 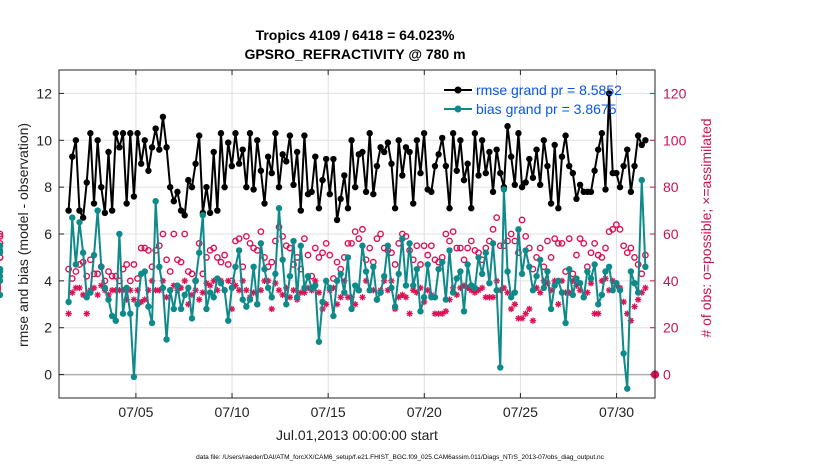 I want to click on x-tick-label: 07/05, so click(x=135, y=412).